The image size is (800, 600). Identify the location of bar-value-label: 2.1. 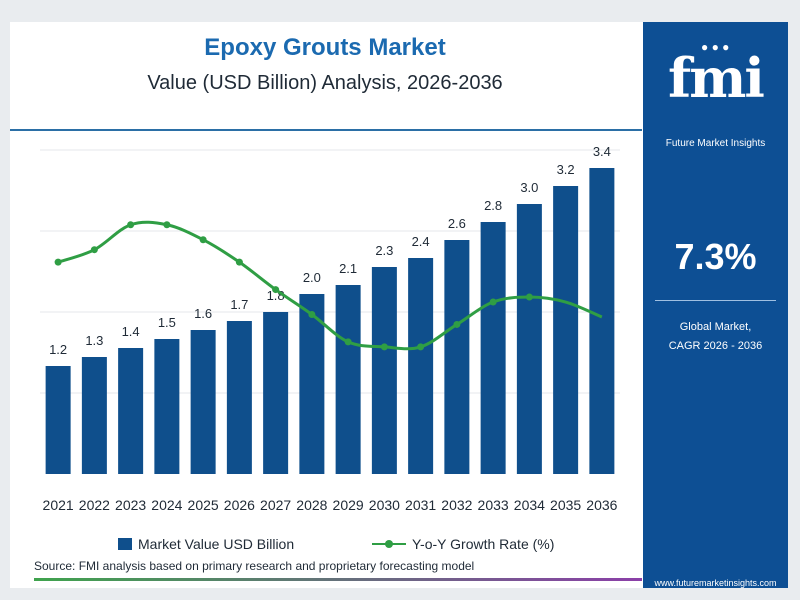
(348, 268).